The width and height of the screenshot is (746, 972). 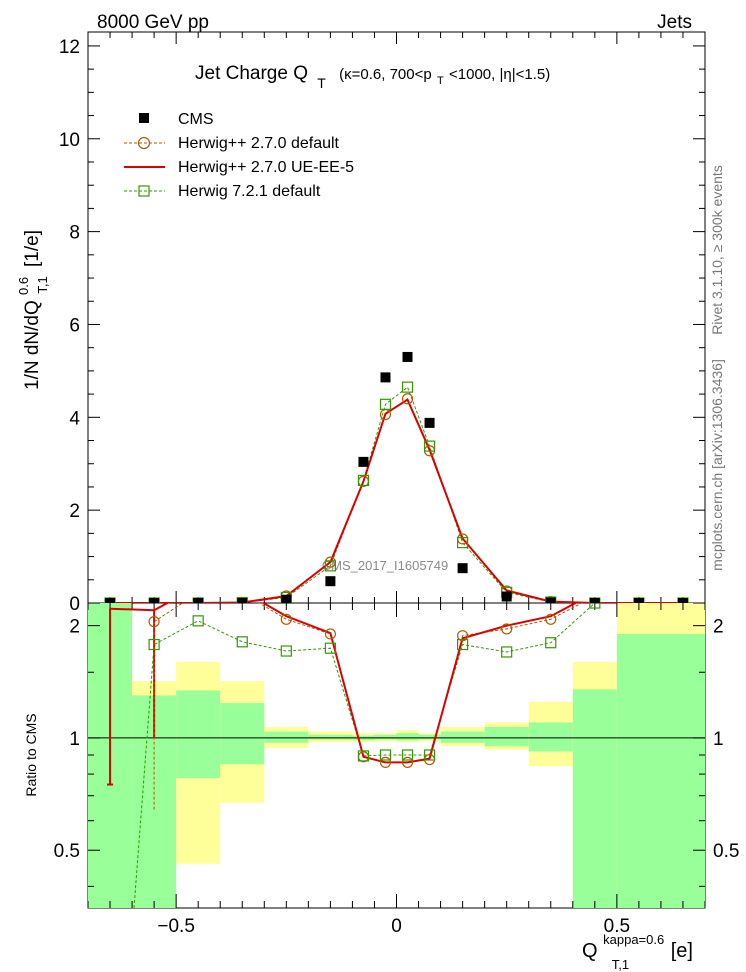 I want to click on legend-cms-marker, so click(x=144, y=118).